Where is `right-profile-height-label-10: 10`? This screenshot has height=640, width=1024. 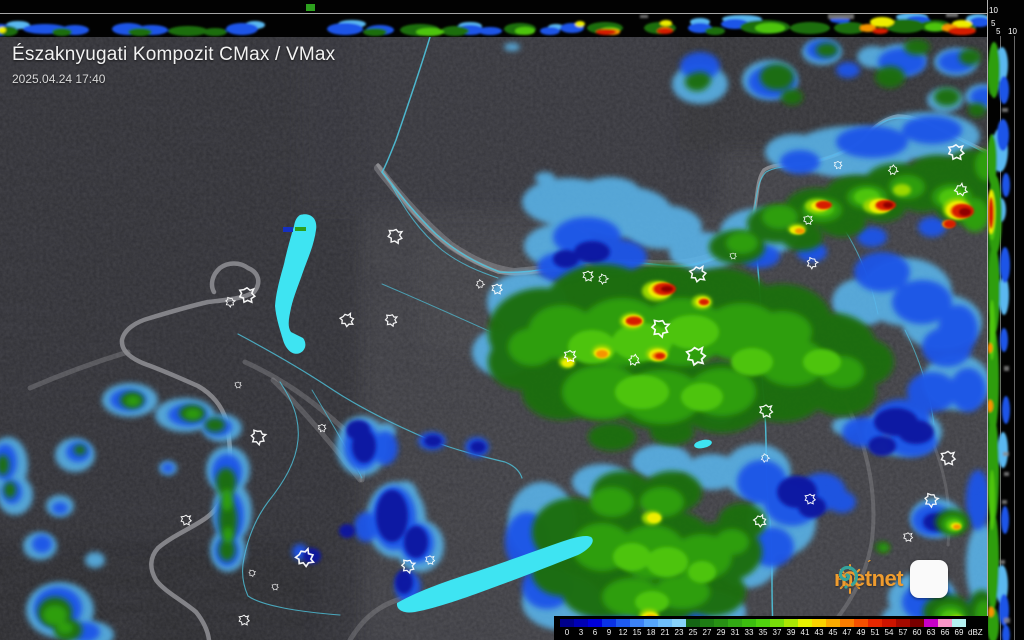
right-profile-height-label-10: 10 is located at coordinates (1012, 31).